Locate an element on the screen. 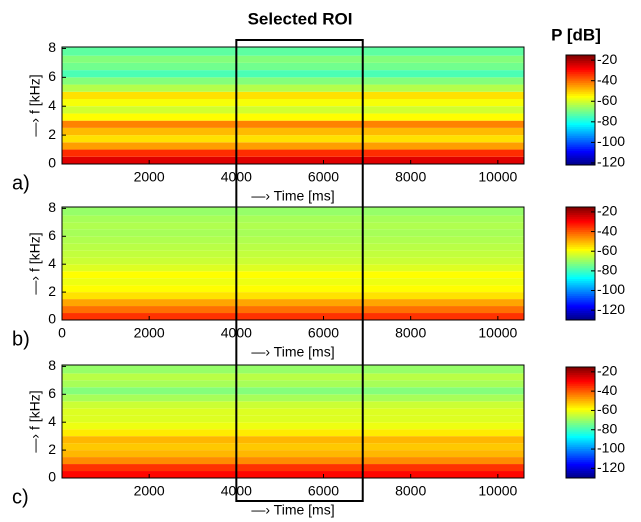  x-tick-label: 2000 is located at coordinates (149, 491).